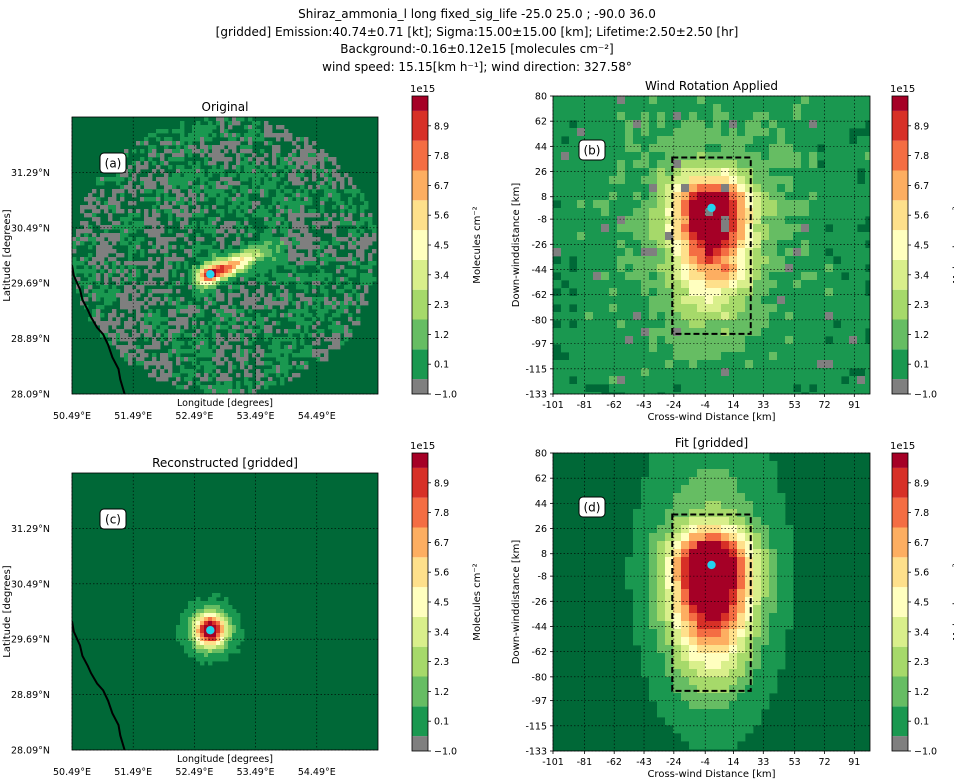 This screenshot has width=954, height=781. I want to click on colorbar-swatch, so click(420, 304).